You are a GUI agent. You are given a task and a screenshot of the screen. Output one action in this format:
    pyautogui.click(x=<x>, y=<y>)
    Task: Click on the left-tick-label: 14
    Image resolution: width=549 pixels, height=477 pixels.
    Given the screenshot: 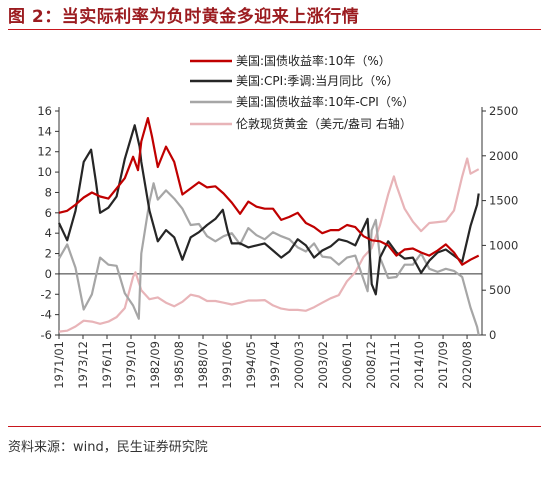 What is the action you would take?
    pyautogui.click(x=44, y=131)
    